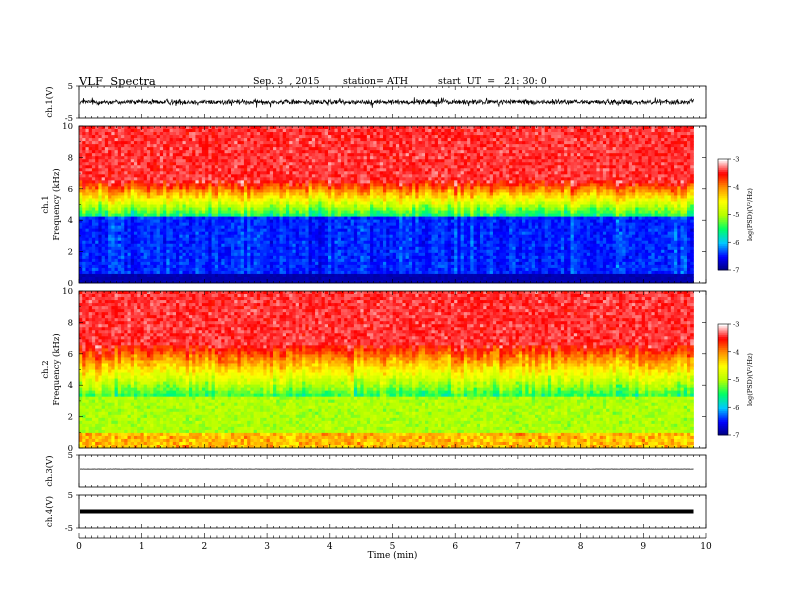 The image size is (792, 612). I want to click on ch2-spectrogram-ylabel-frequency: Frequency (kHz), so click(56, 369).